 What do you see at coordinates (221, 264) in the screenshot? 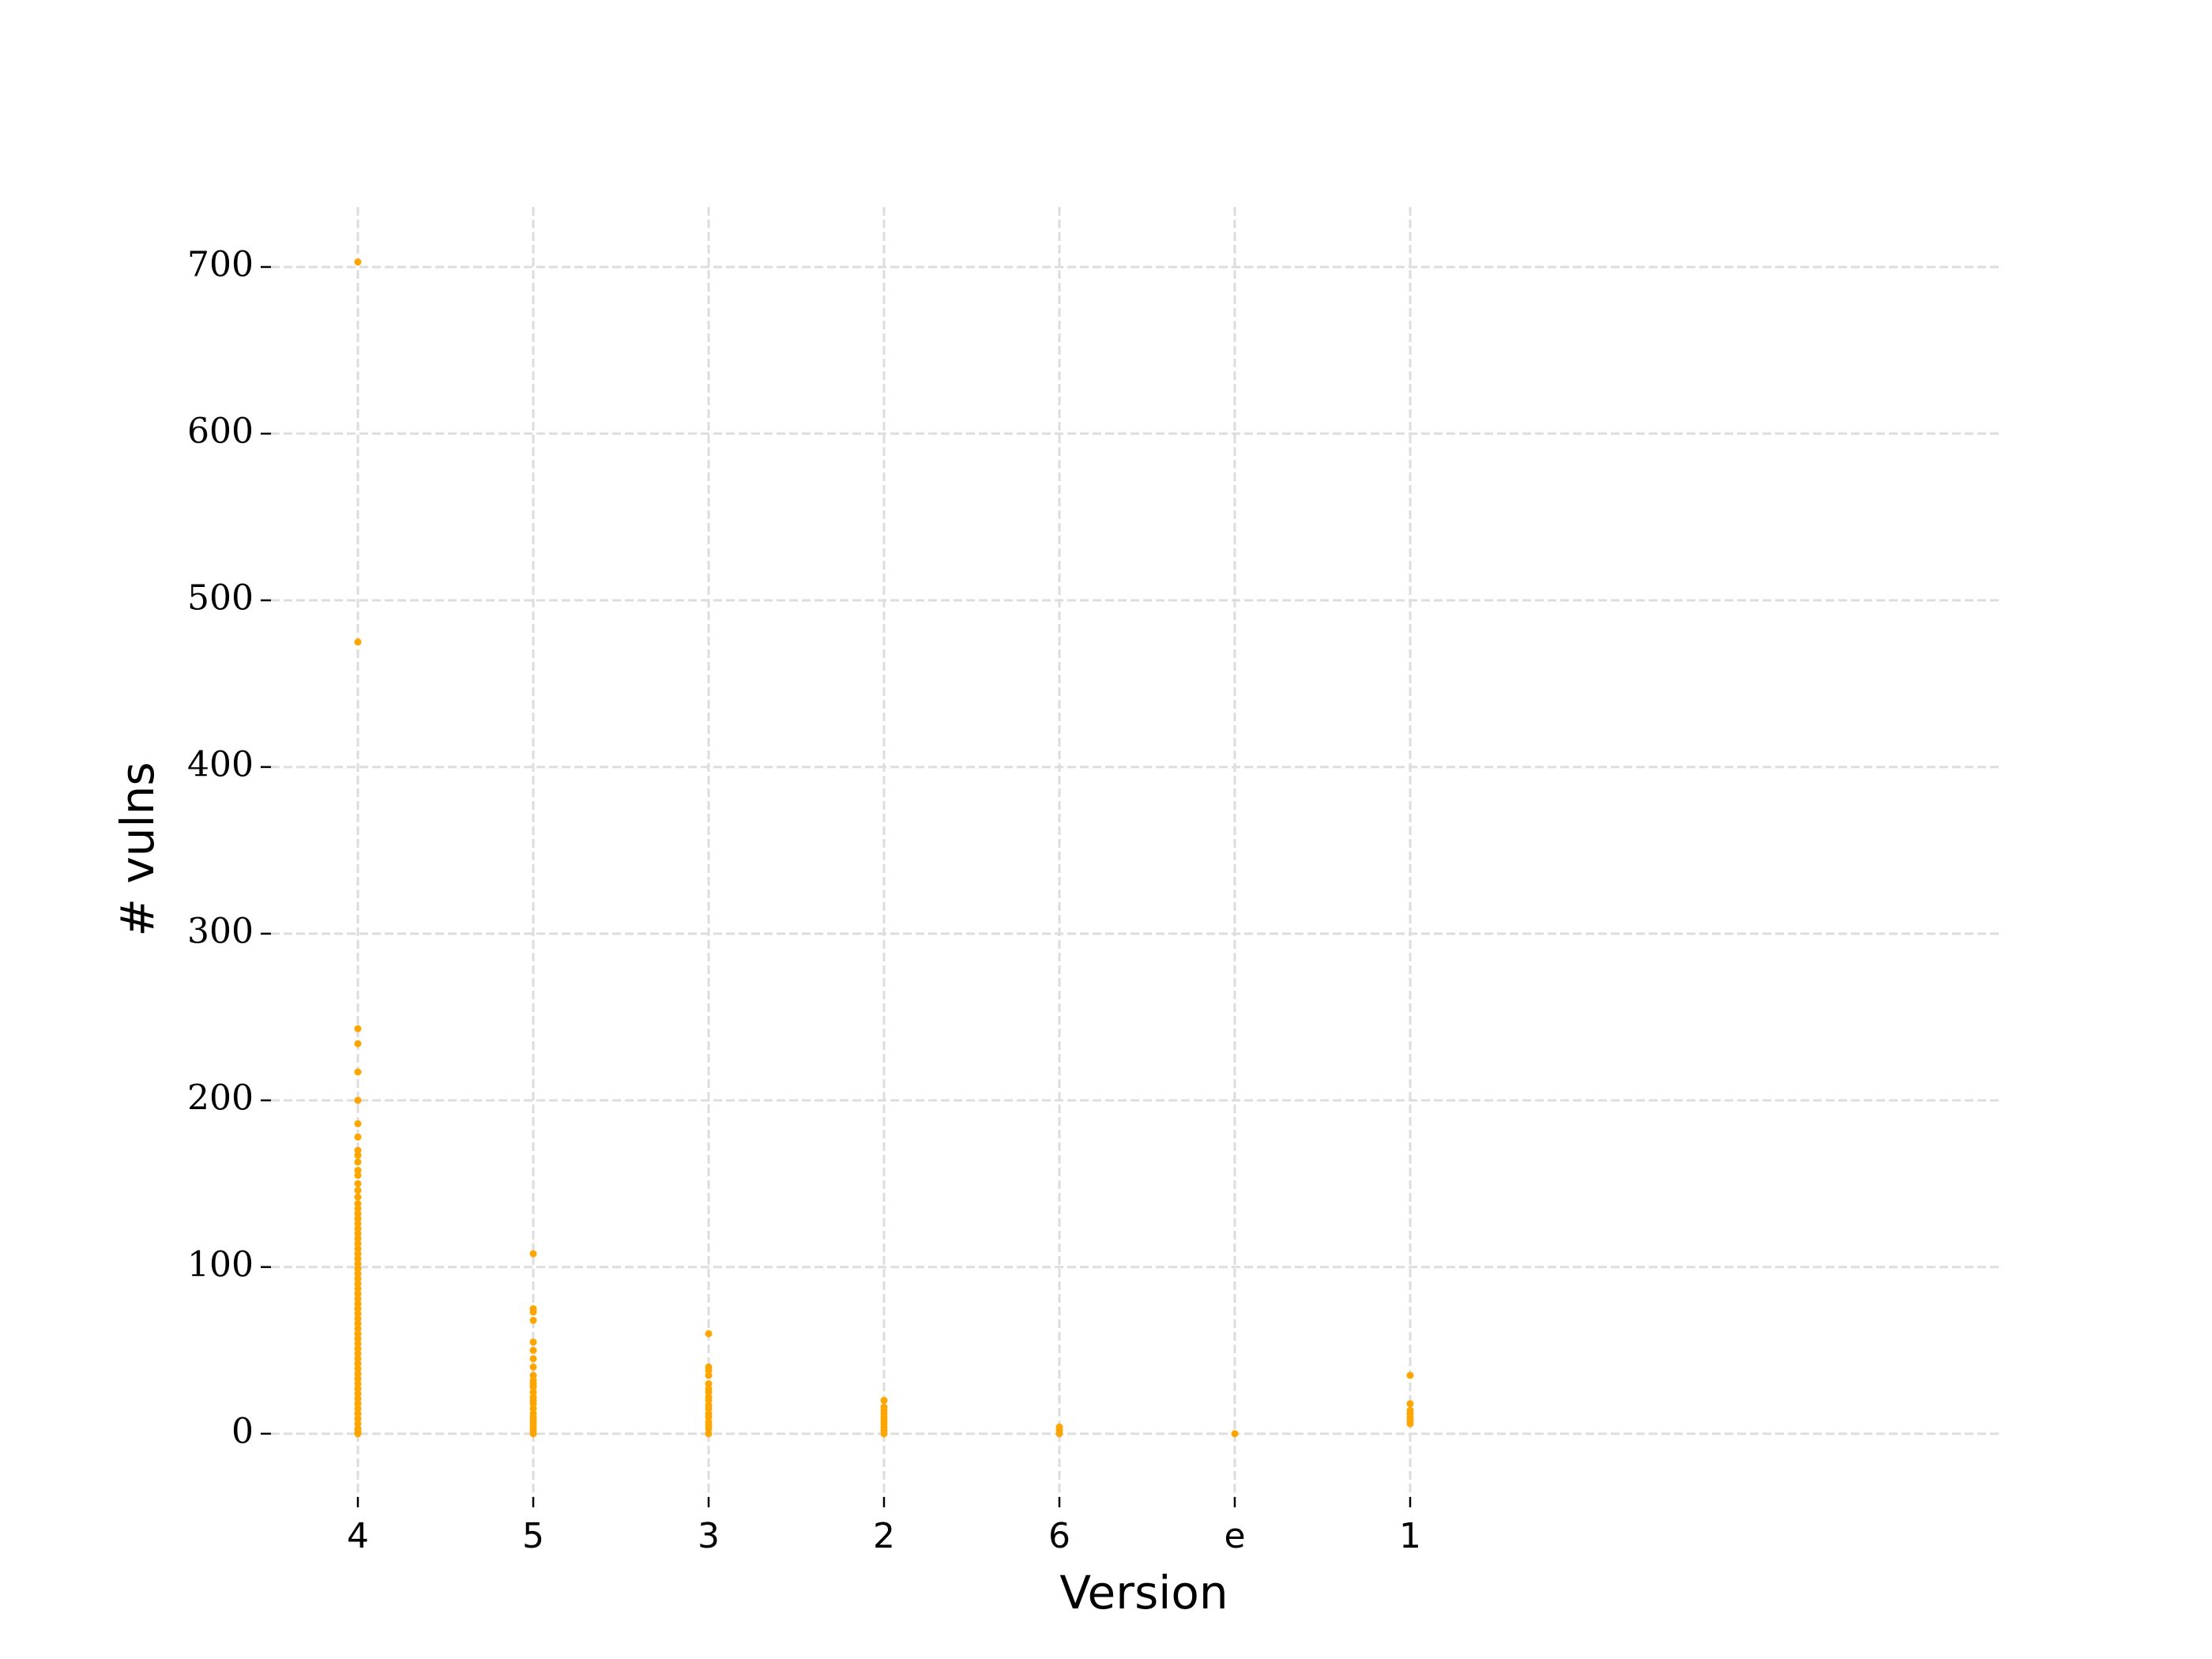
I see `y-tick-label: 700` at bounding box center [221, 264].